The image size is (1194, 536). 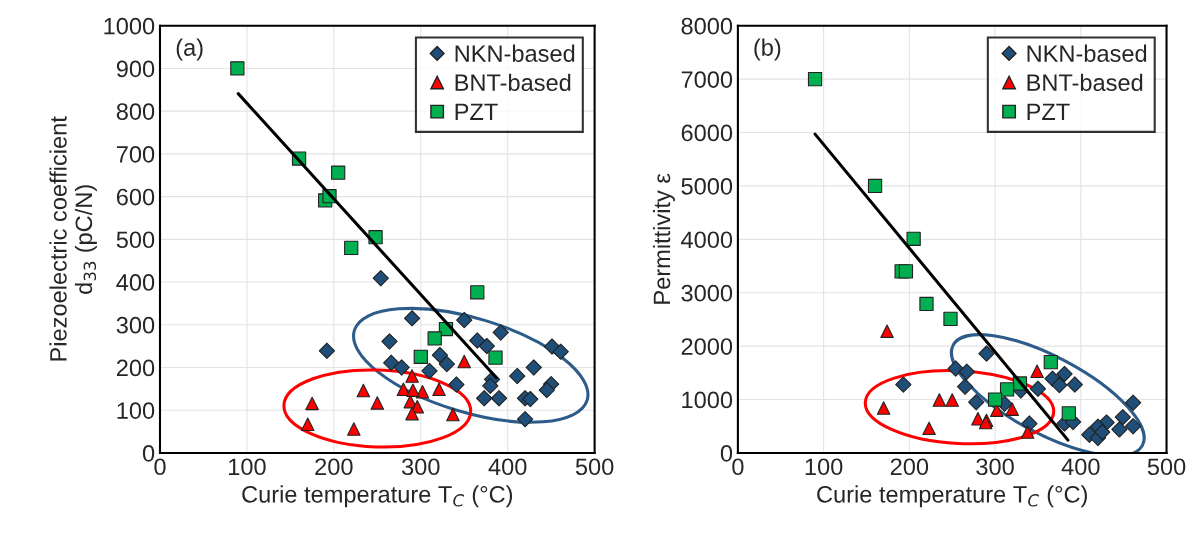 What do you see at coordinates (707, 346) in the screenshot?
I see `y-tick-label: 2000` at bounding box center [707, 346].